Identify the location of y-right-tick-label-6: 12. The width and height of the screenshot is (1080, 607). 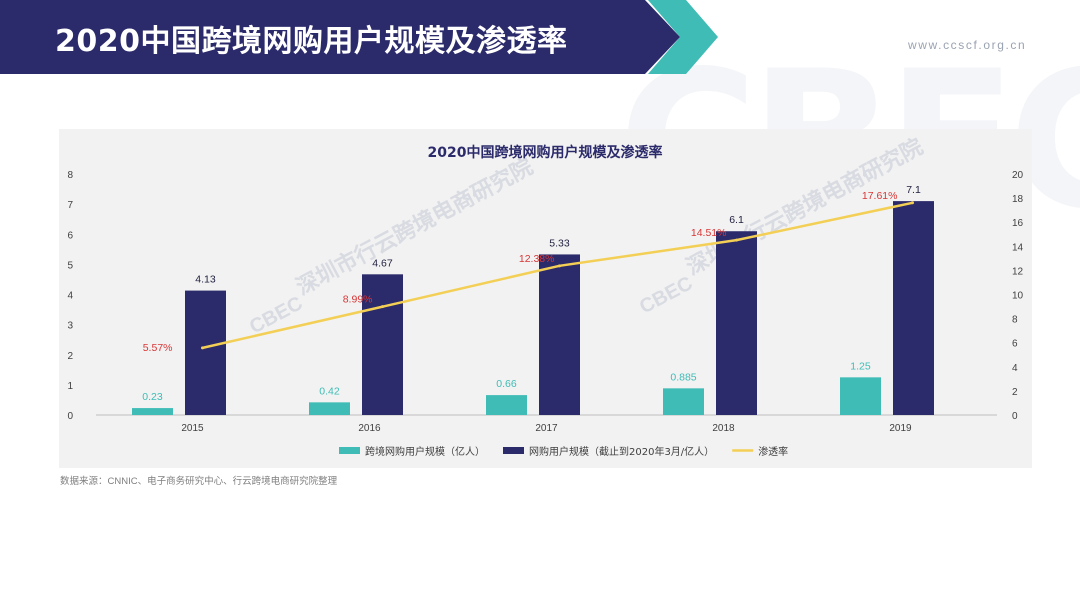
(1018, 271).